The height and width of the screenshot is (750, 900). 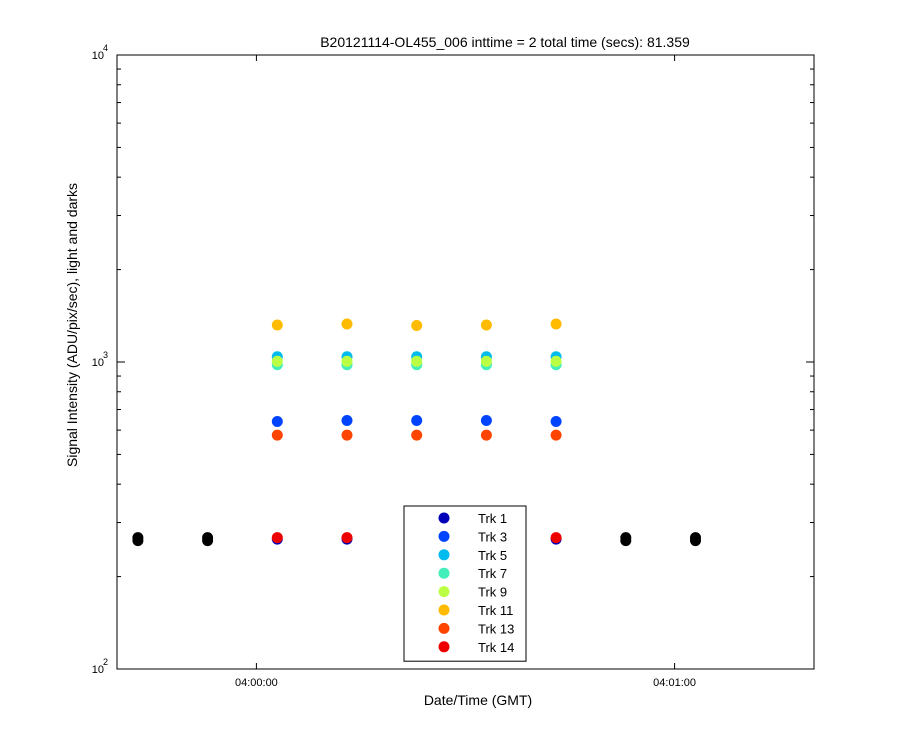 I want to click on legend-label: Trk 11, so click(x=495, y=610).